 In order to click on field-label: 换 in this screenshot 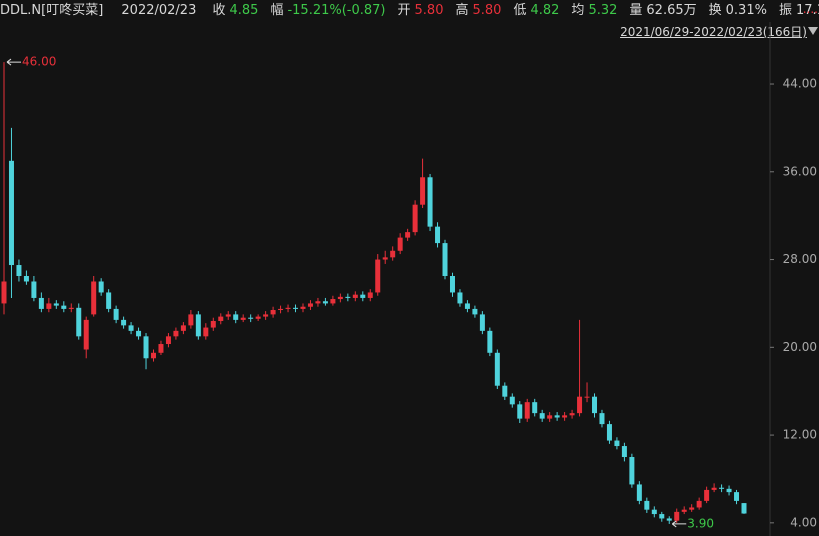, I will do `click(715, 10)`.